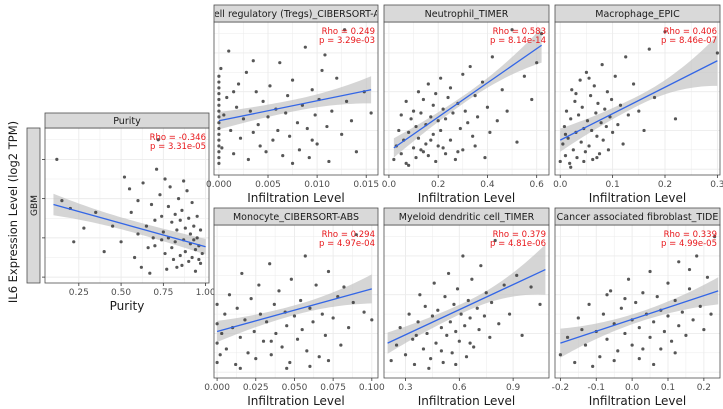 The height and width of the screenshot is (409, 723). What do you see at coordinates (296, 401) in the screenshot?
I see `x-axis-title: Infiltration Level` at bounding box center [296, 401].